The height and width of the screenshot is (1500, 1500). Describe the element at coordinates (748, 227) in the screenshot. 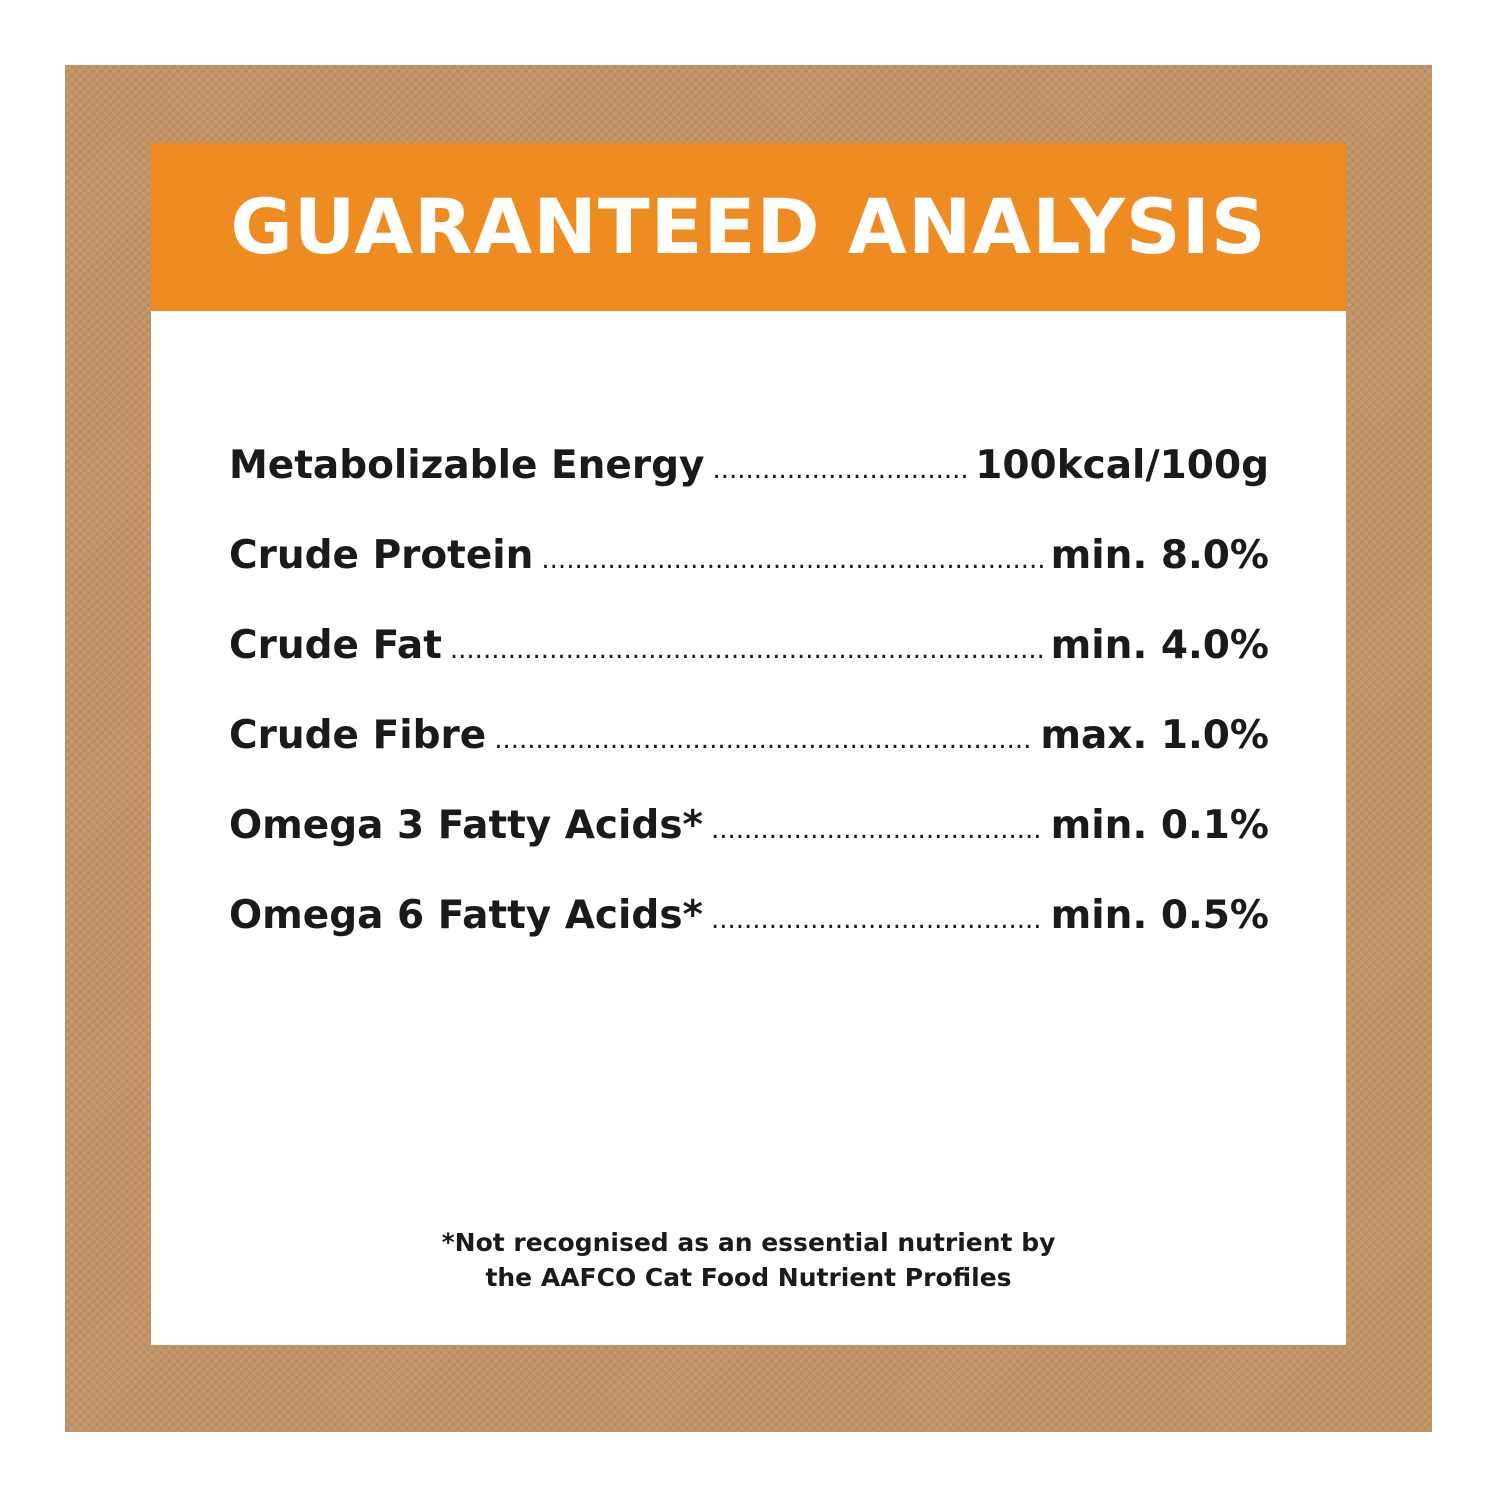

I see `title: GUARANTEED ANALYSIS` at that location.